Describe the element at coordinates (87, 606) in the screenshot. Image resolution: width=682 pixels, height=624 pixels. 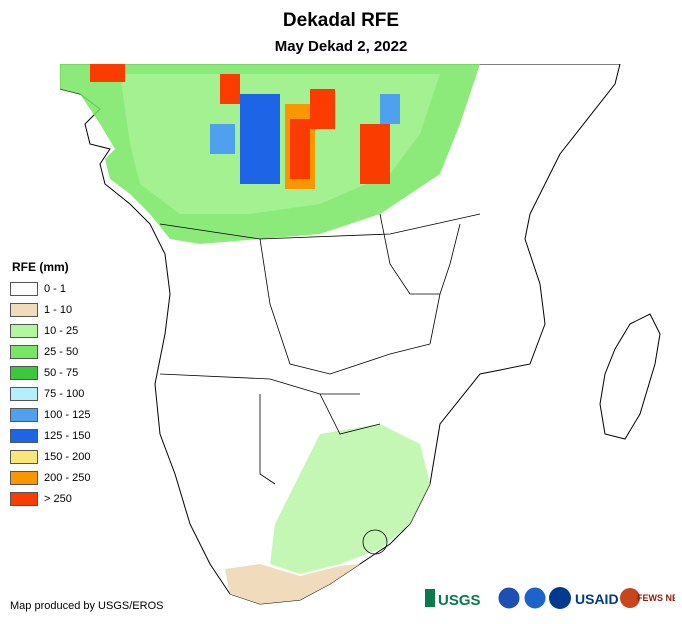
I see `credit-text: Map produced by USGS/EROS` at that location.